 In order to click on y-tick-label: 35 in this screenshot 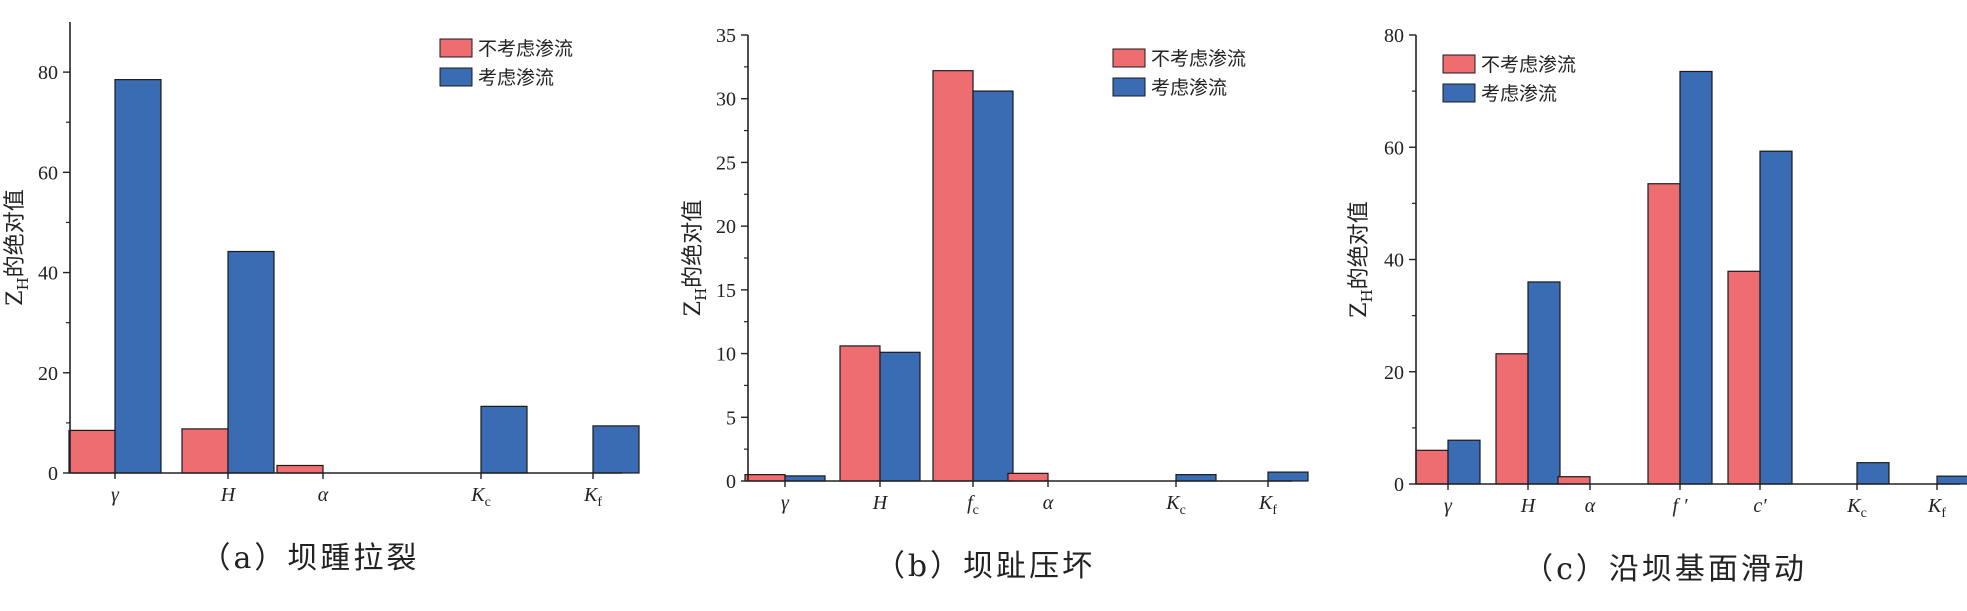, I will do `click(726, 36)`.